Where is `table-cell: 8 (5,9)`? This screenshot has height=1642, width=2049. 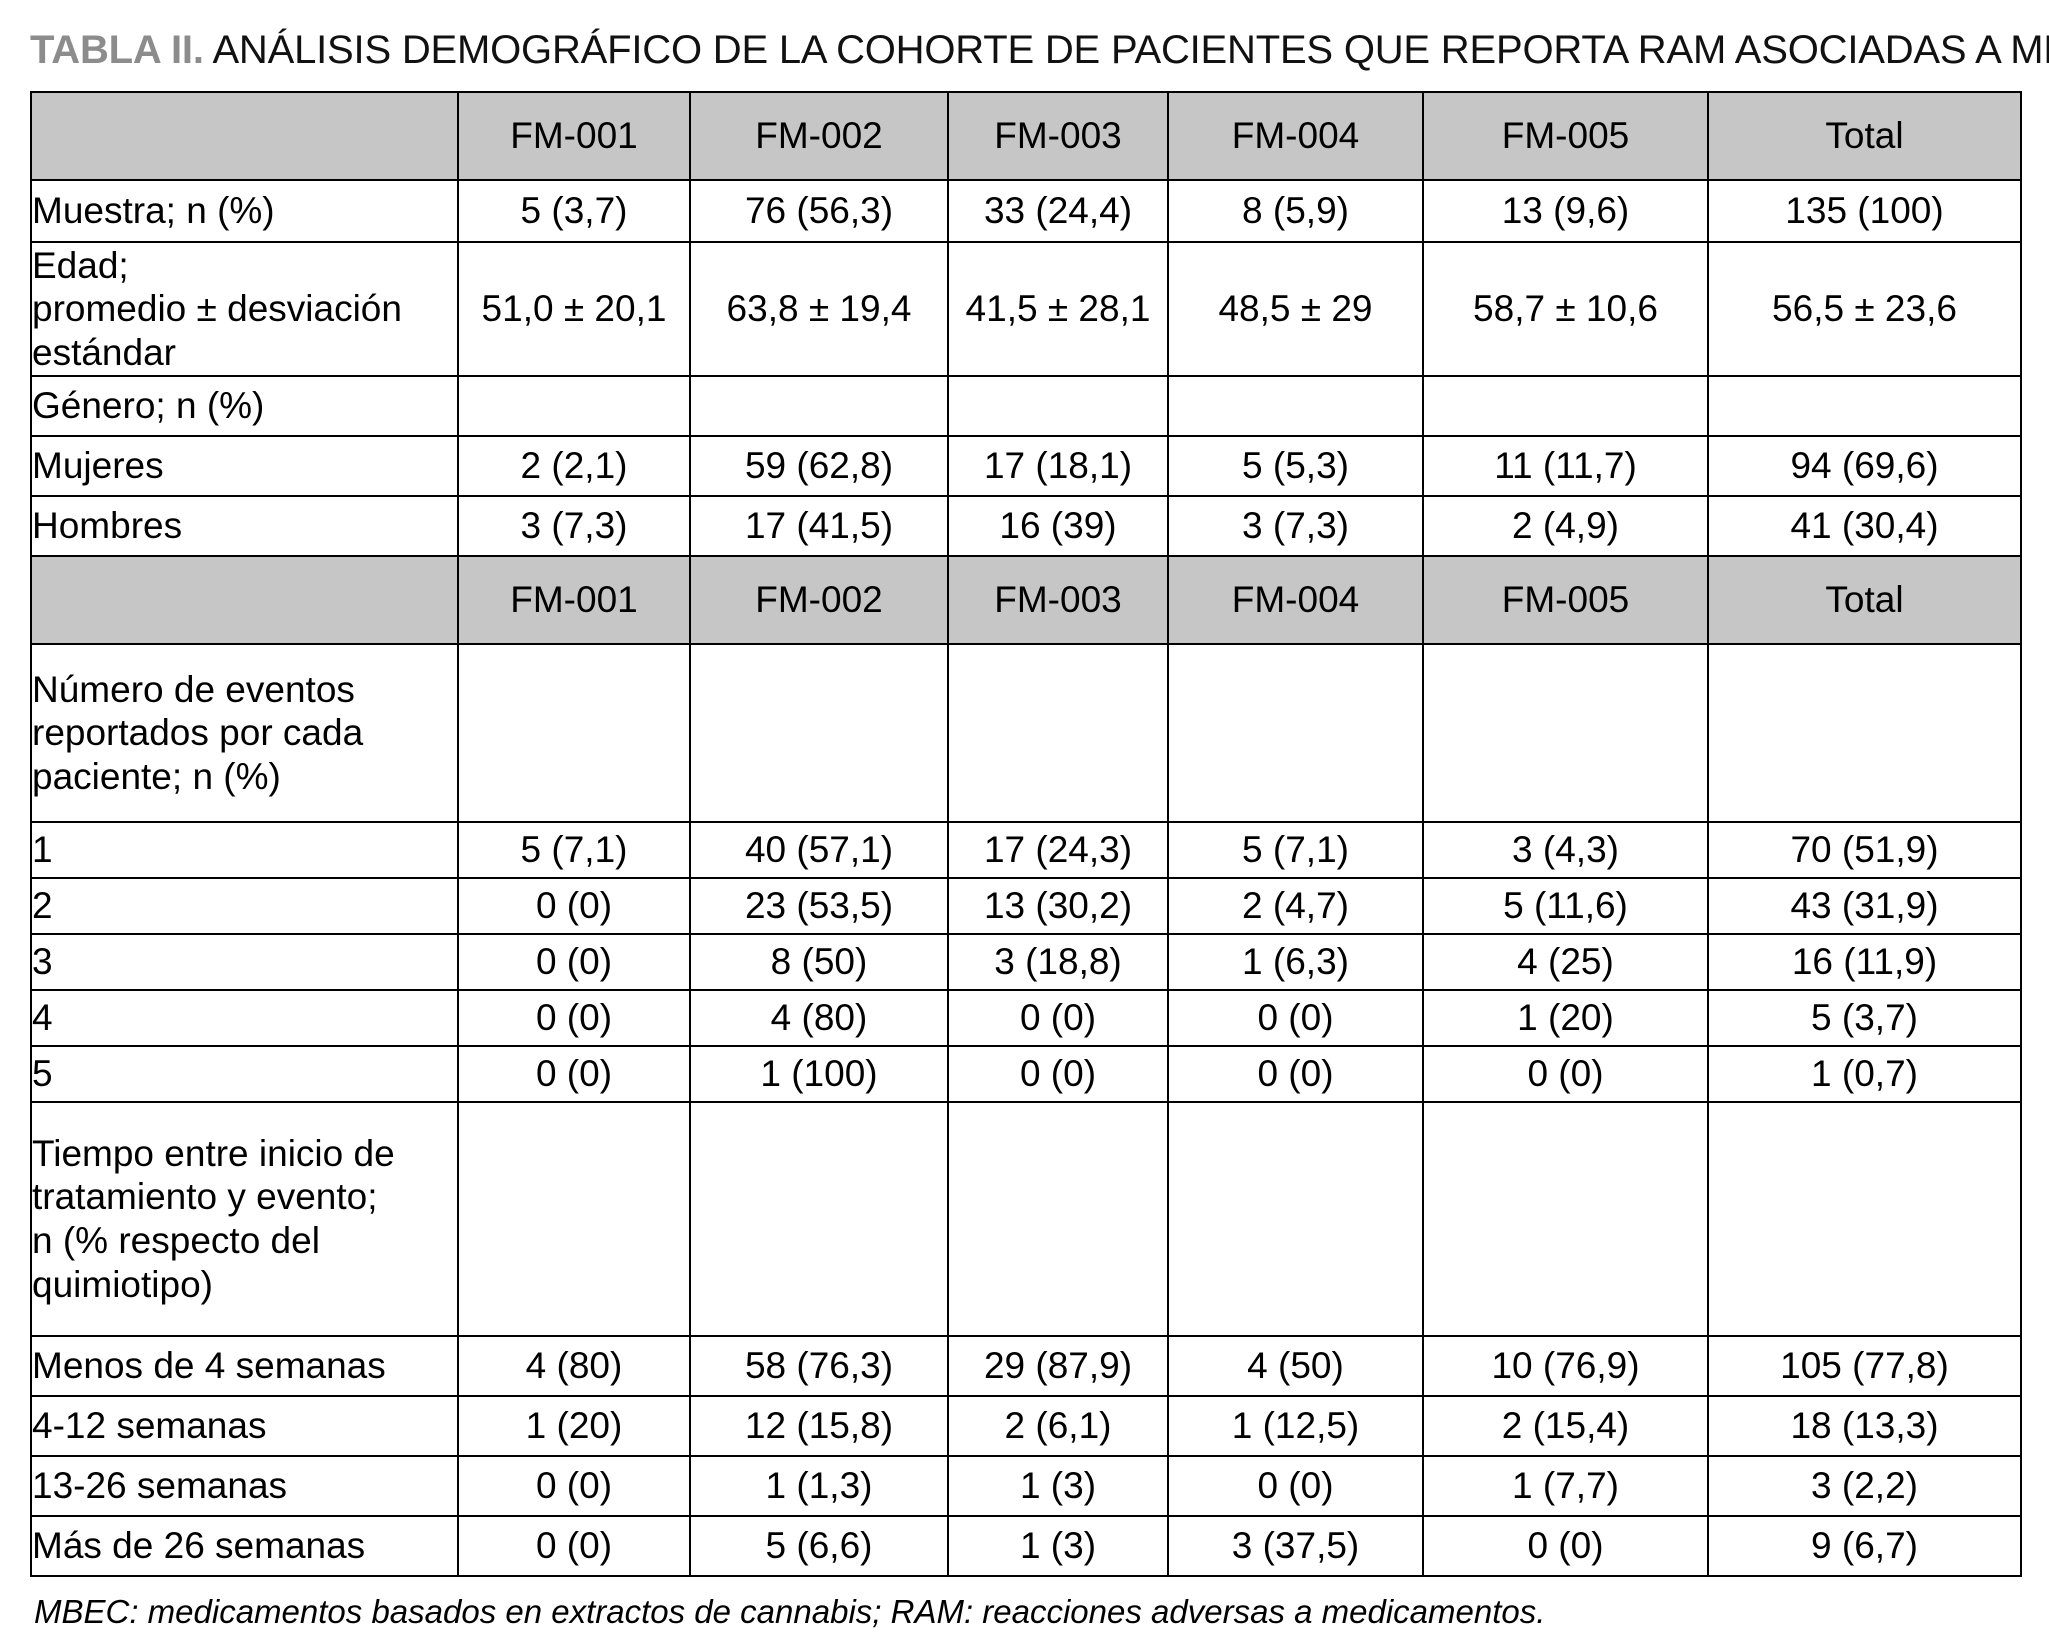
table-cell: 8 (5,9) is located at coordinates (1295, 211).